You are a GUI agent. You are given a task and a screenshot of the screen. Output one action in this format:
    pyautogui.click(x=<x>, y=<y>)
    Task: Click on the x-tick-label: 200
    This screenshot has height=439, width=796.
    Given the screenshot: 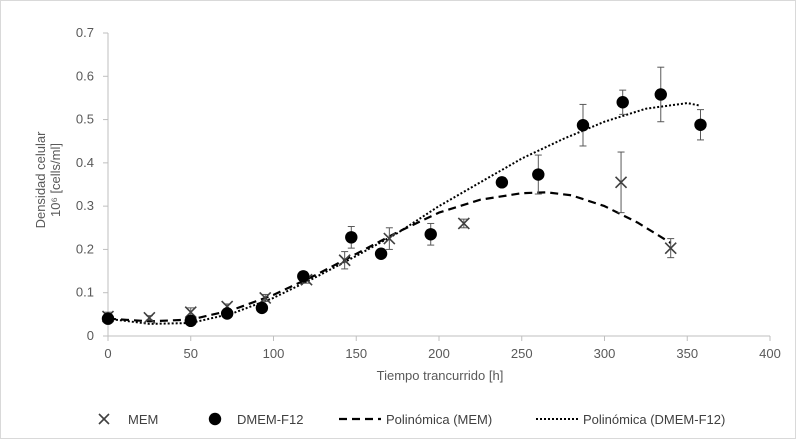 What is the action you would take?
    pyautogui.click(x=439, y=353)
    